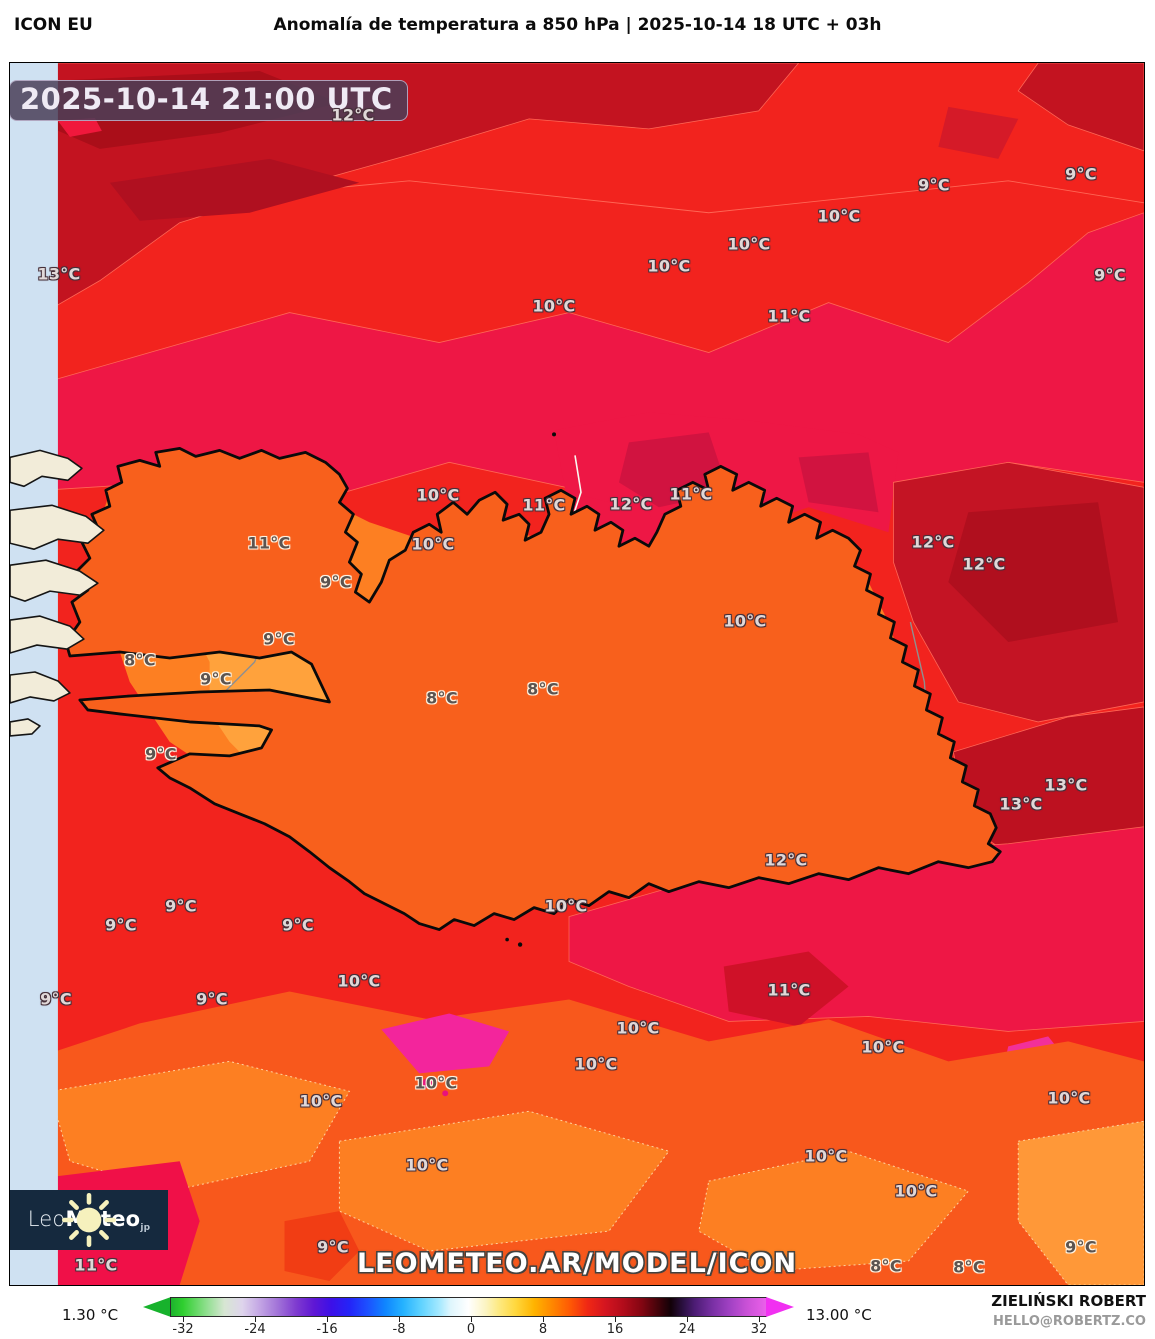 The image size is (1155, 1339). Describe the element at coordinates (90, 1315) in the screenshot. I see `colorbar-min-label: 1.30 °C` at that location.